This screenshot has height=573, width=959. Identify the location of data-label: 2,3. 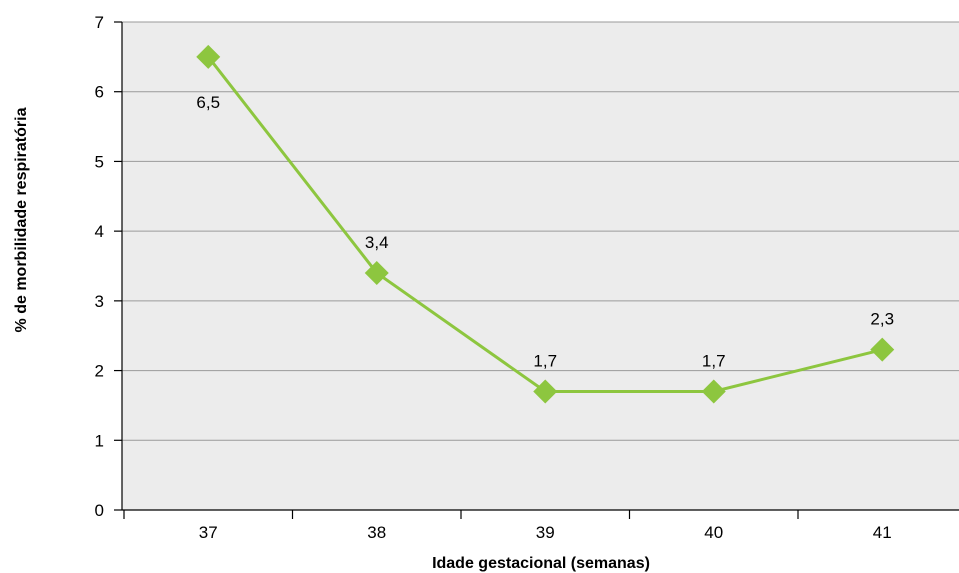
(882, 319).